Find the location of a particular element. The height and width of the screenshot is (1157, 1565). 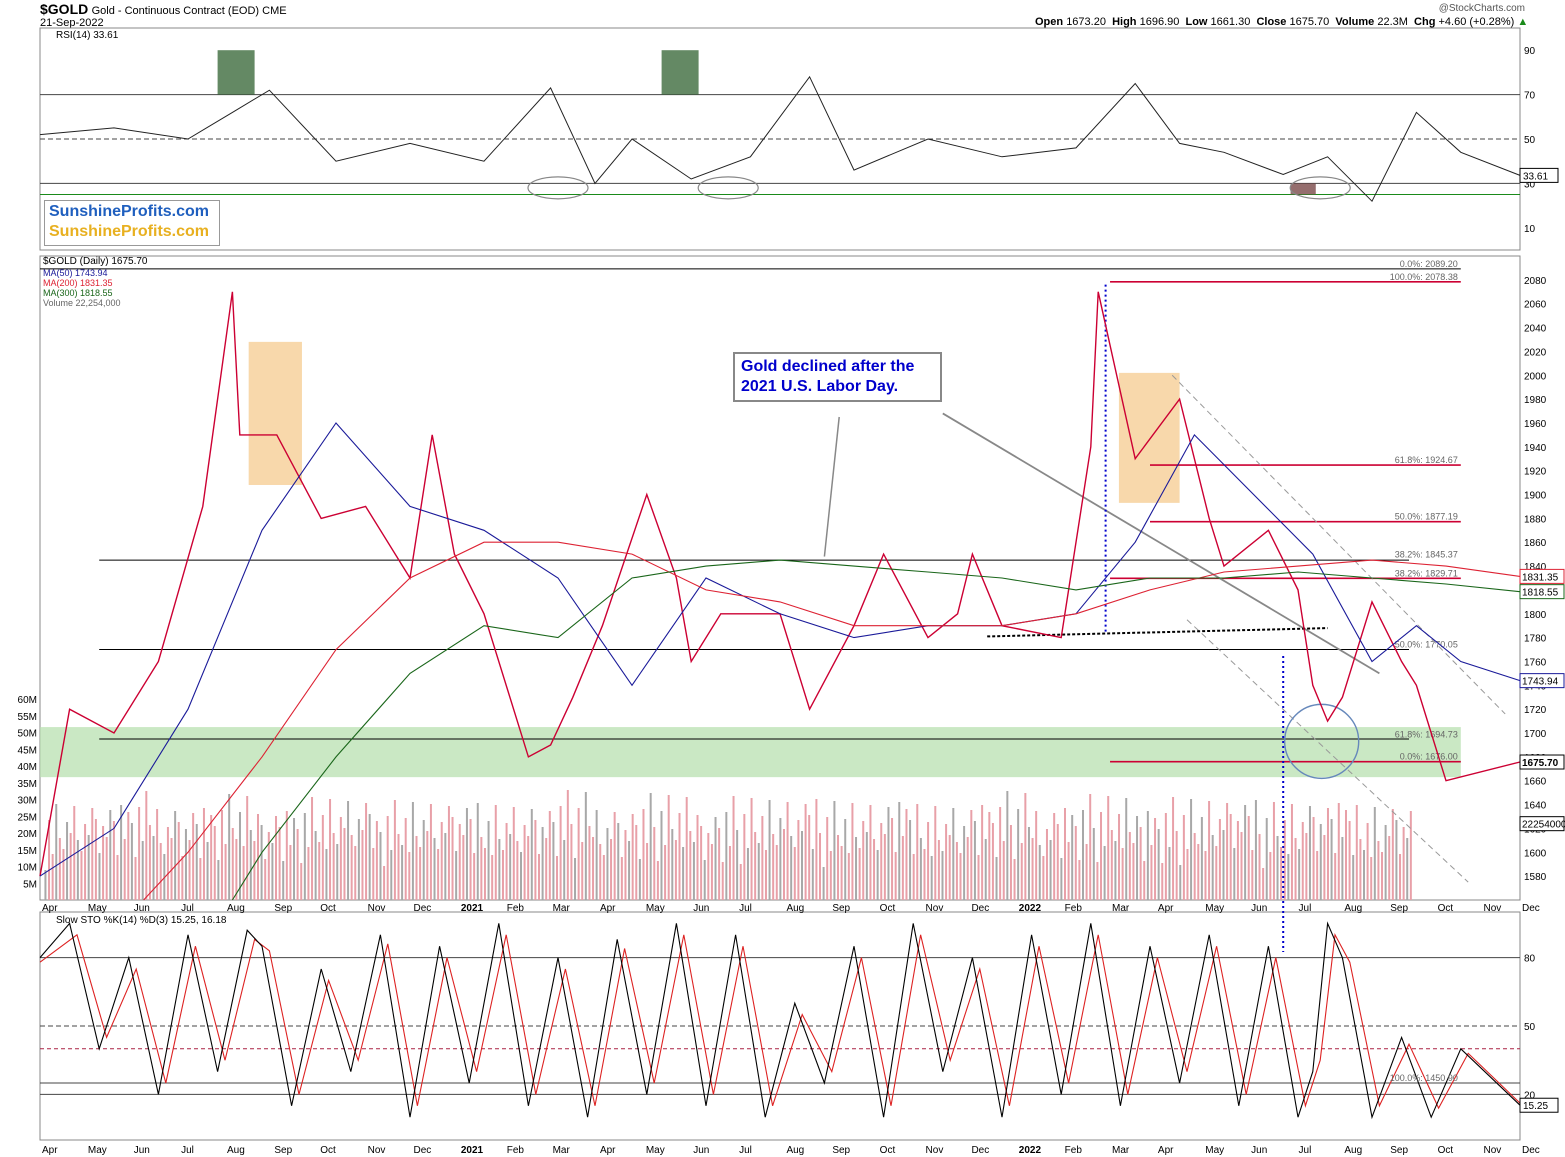

volume-label: Volume is located at coordinates (1355, 22).